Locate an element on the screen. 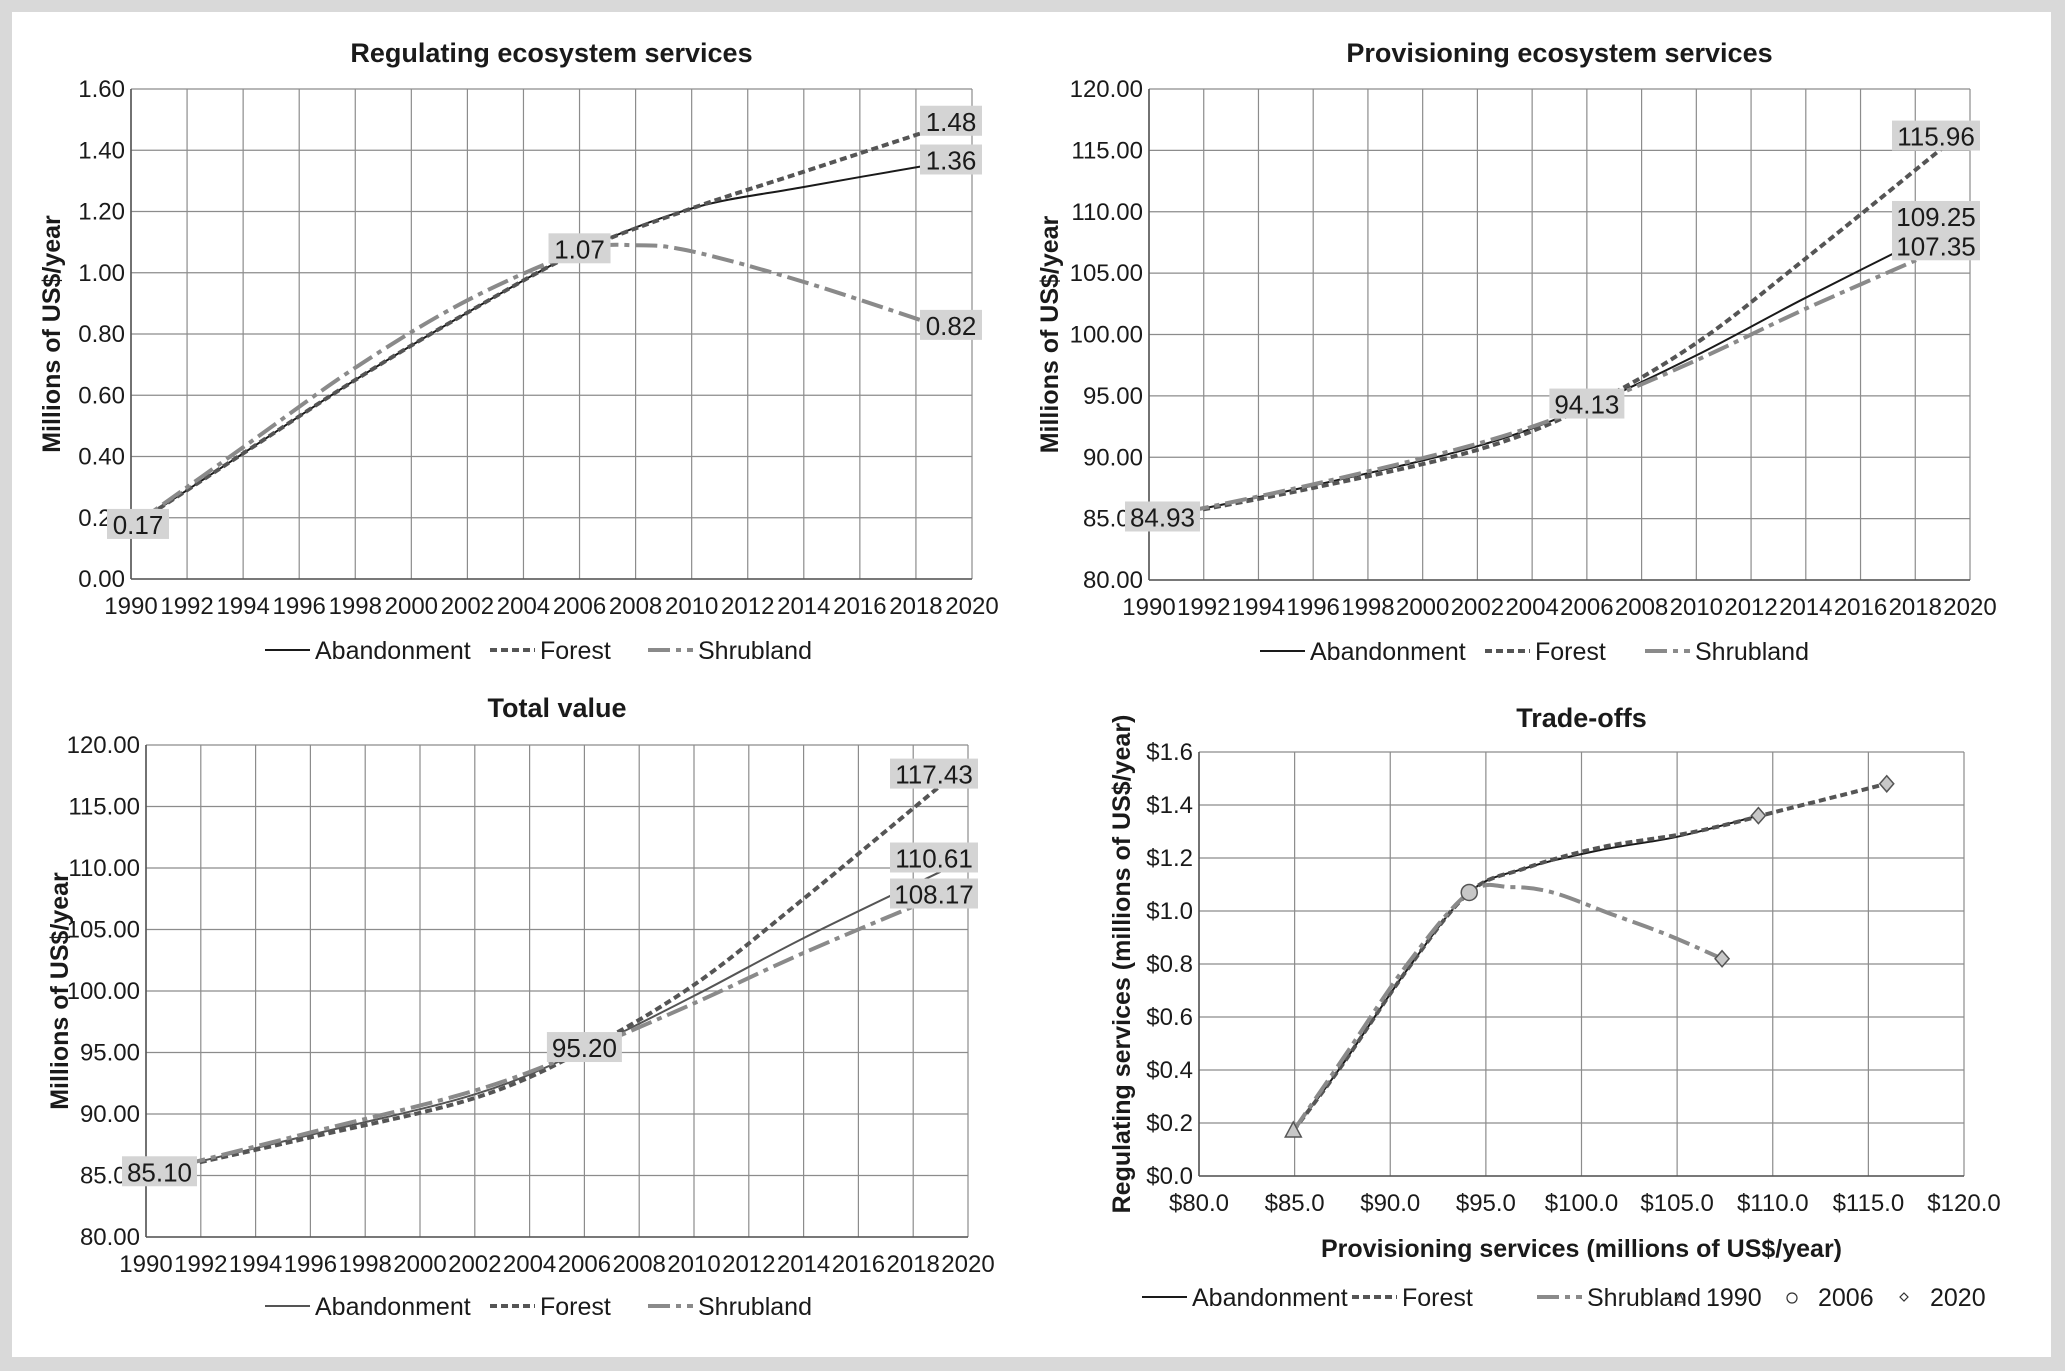 This screenshot has width=2065, height=1371. y-tick-label: 1.20 is located at coordinates (101, 212).